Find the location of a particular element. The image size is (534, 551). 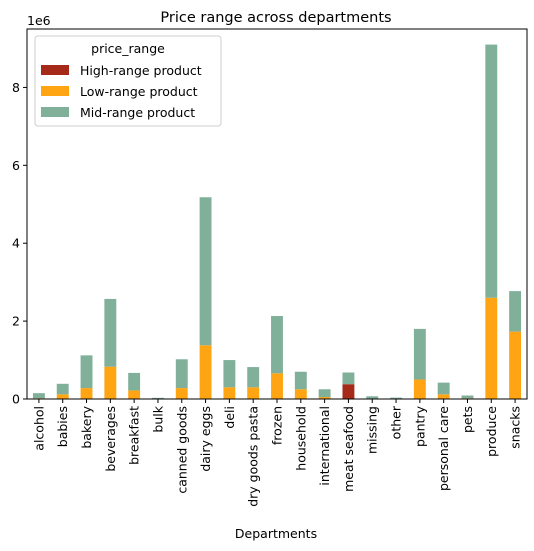

x-tick-label: dairy eggs is located at coordinates (205, 439).